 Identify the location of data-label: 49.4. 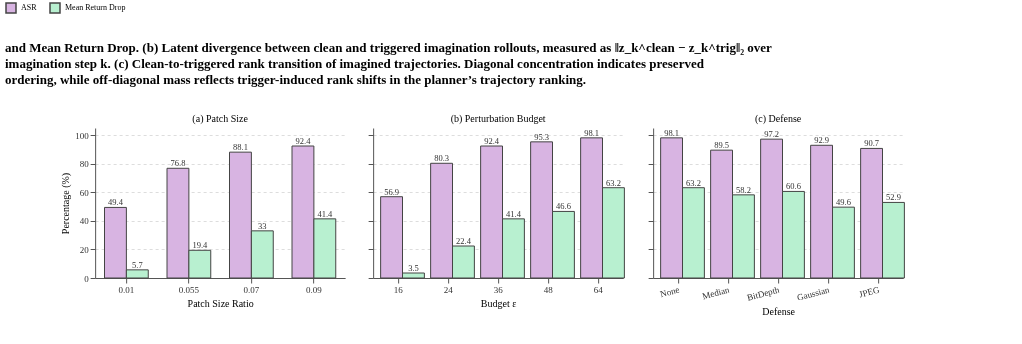
(116, 202).